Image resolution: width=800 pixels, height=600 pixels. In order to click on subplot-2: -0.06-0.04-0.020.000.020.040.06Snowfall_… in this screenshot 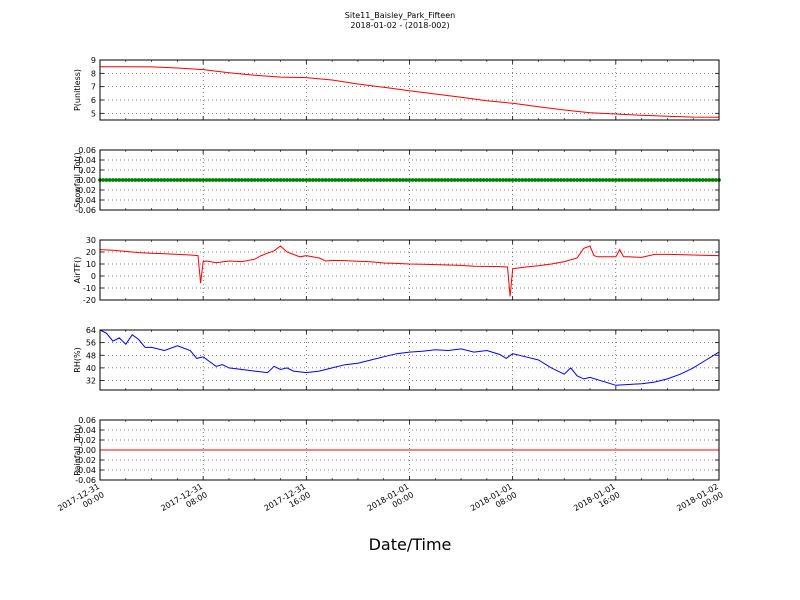, I will do `click(397, 180)`.